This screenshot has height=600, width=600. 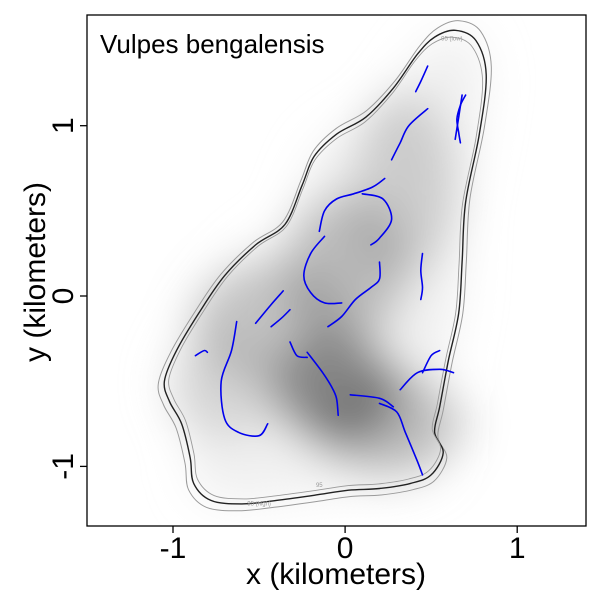 I want to click on chart-title: Vulpes bengalensis, so click(x=212, y=44).